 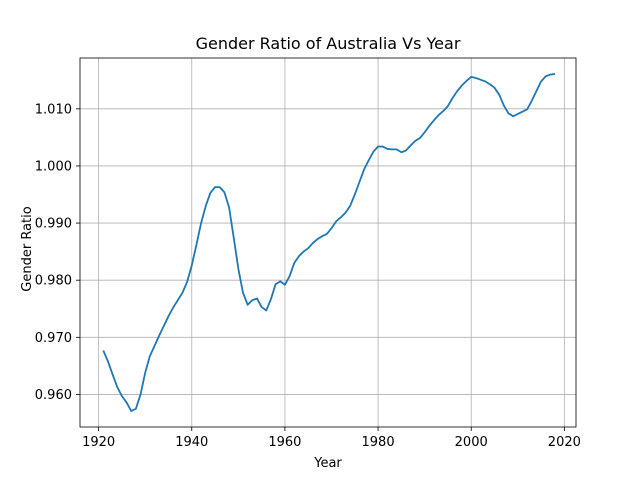 I want to click on y-tick-label: 0.970, so click(x=53, y=338).